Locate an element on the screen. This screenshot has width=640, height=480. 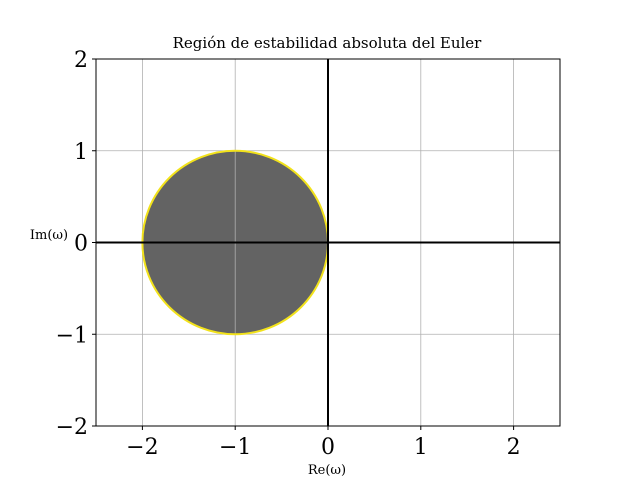
y-tick-label: 1 is located at coordinates (81, 152).